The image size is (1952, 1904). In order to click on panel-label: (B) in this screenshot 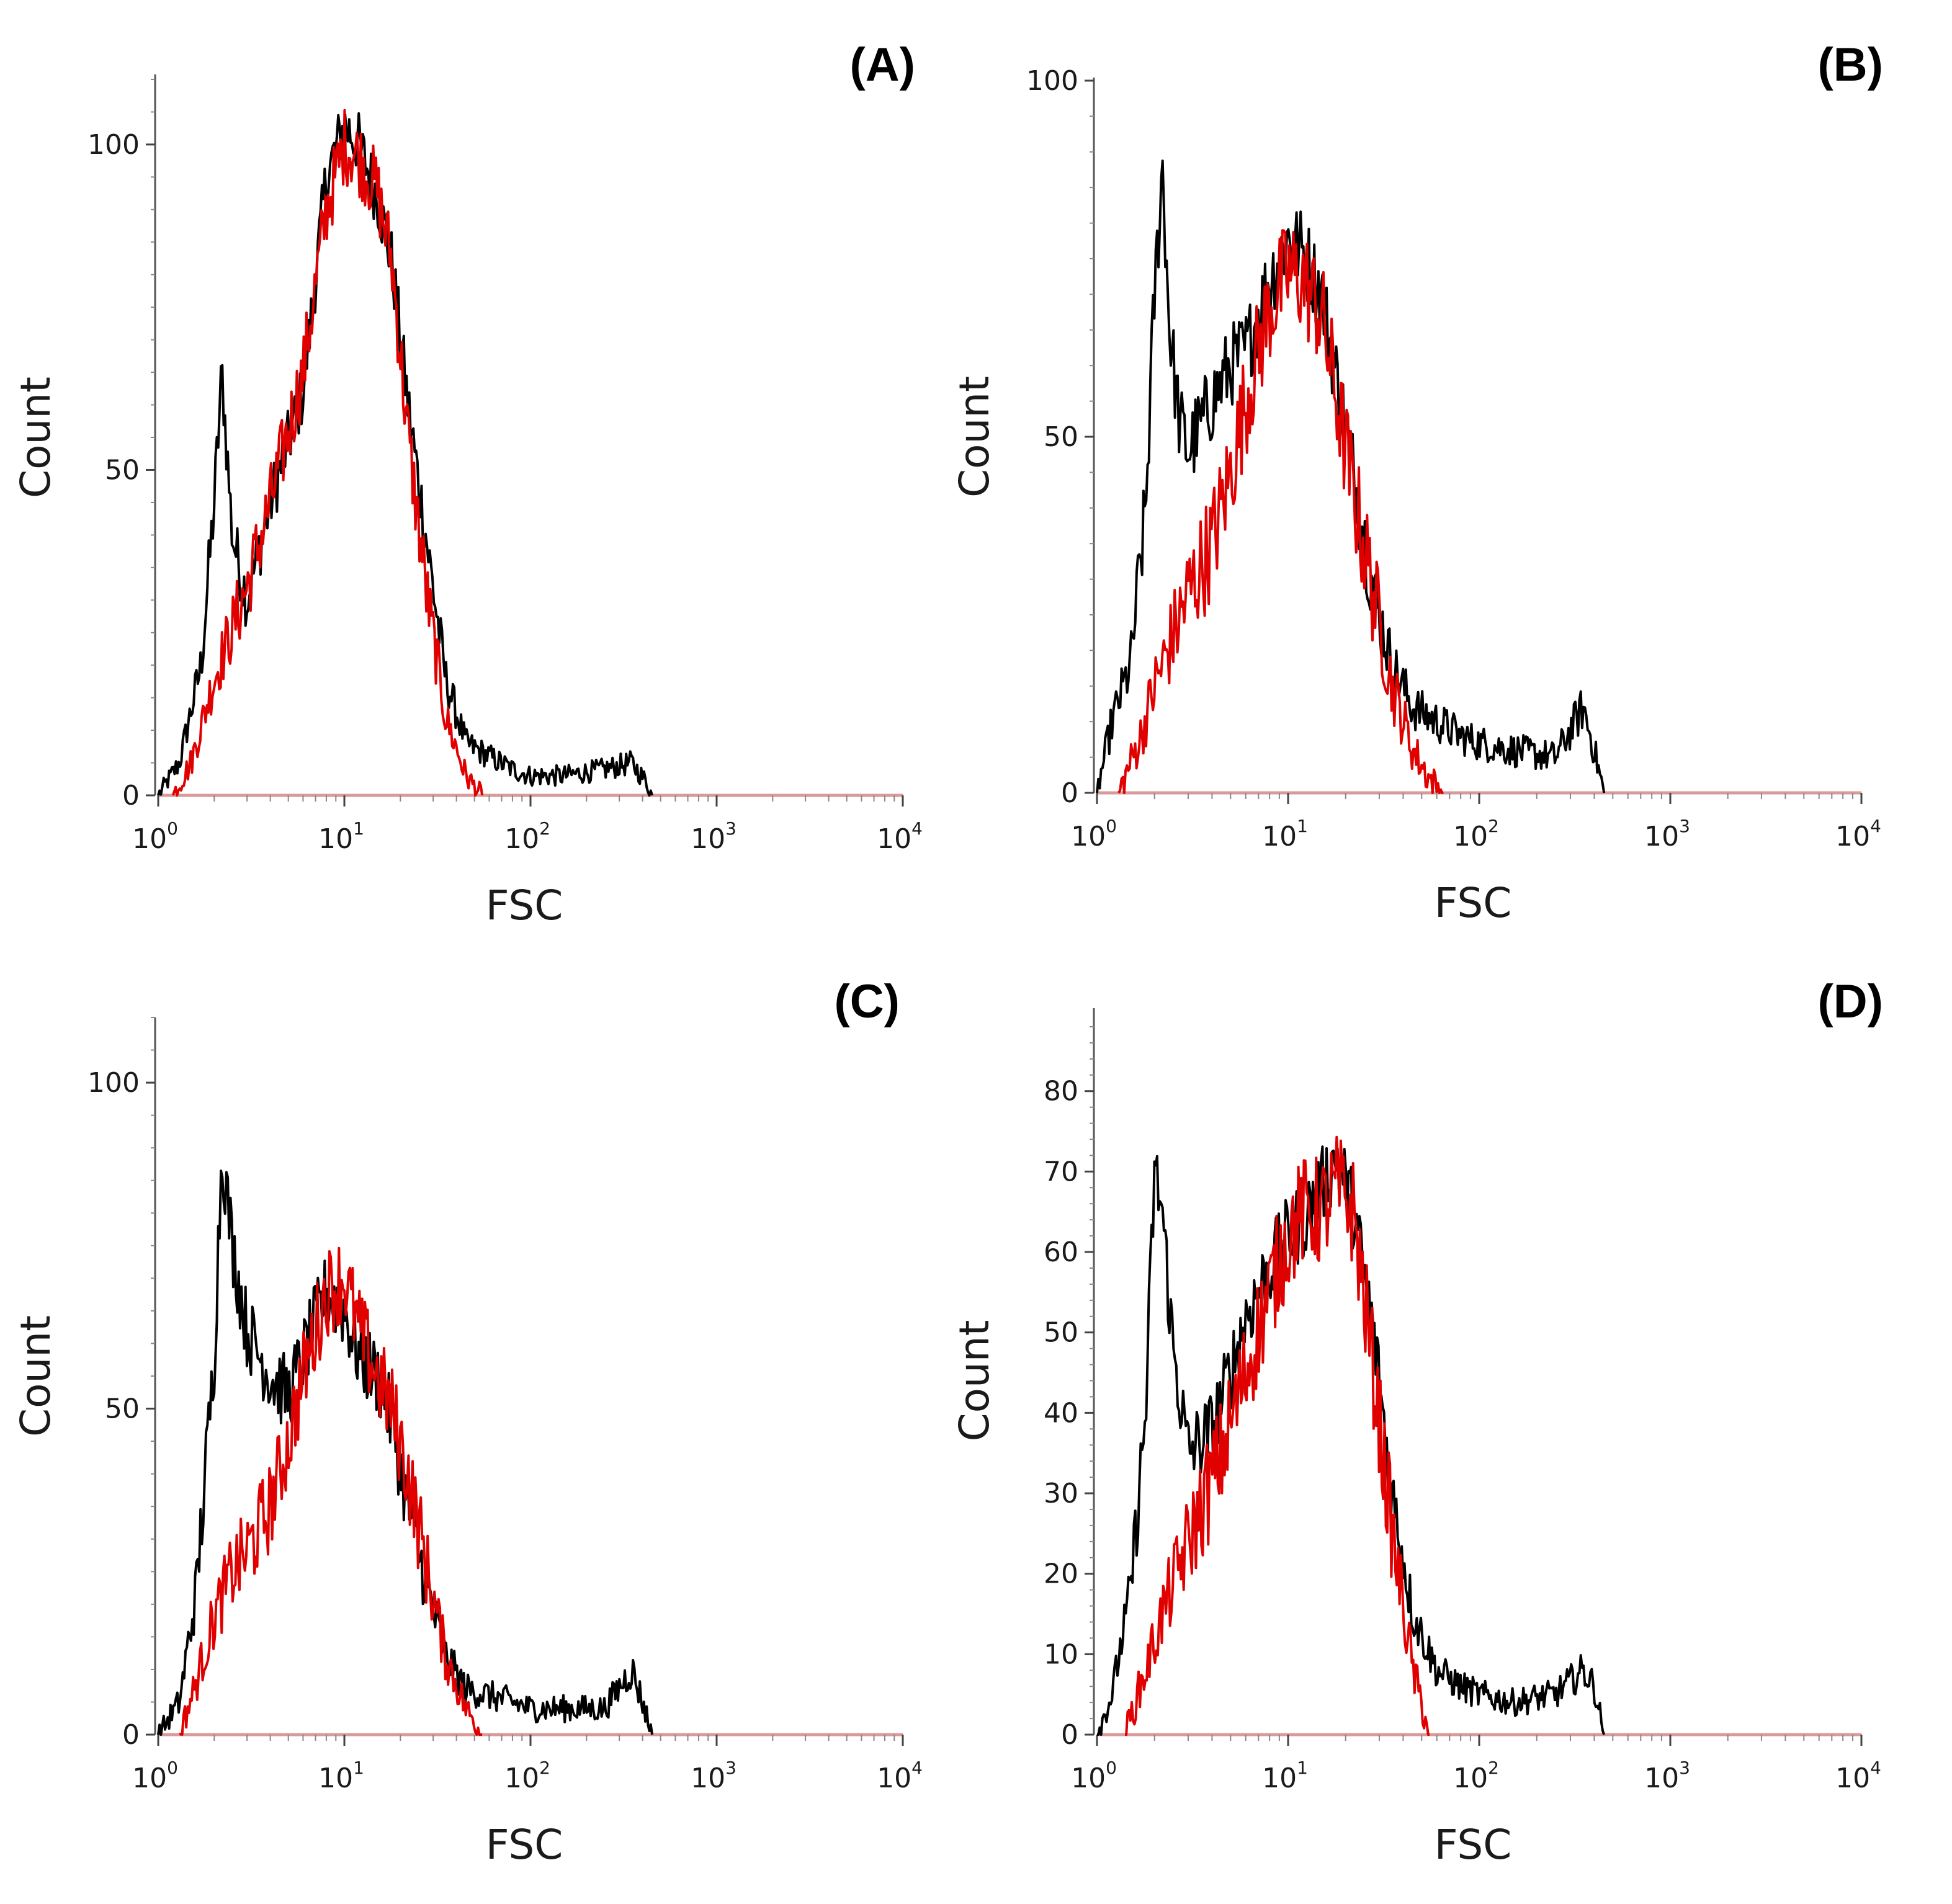, I will do `click(1850, 65)`.